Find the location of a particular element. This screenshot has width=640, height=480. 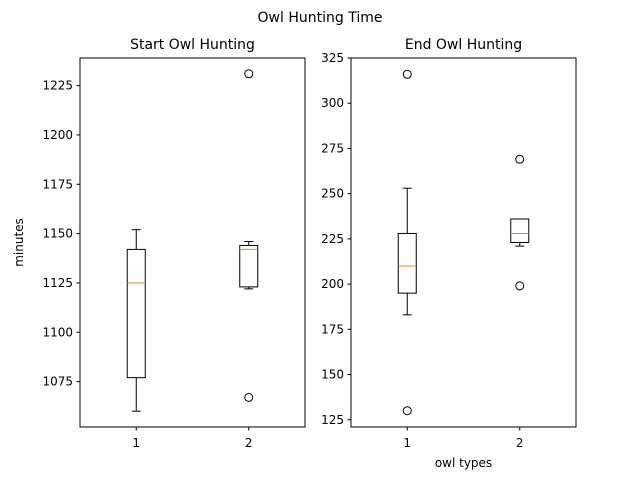

y-tick-label: 1100 is located at coordinates (57, 332).